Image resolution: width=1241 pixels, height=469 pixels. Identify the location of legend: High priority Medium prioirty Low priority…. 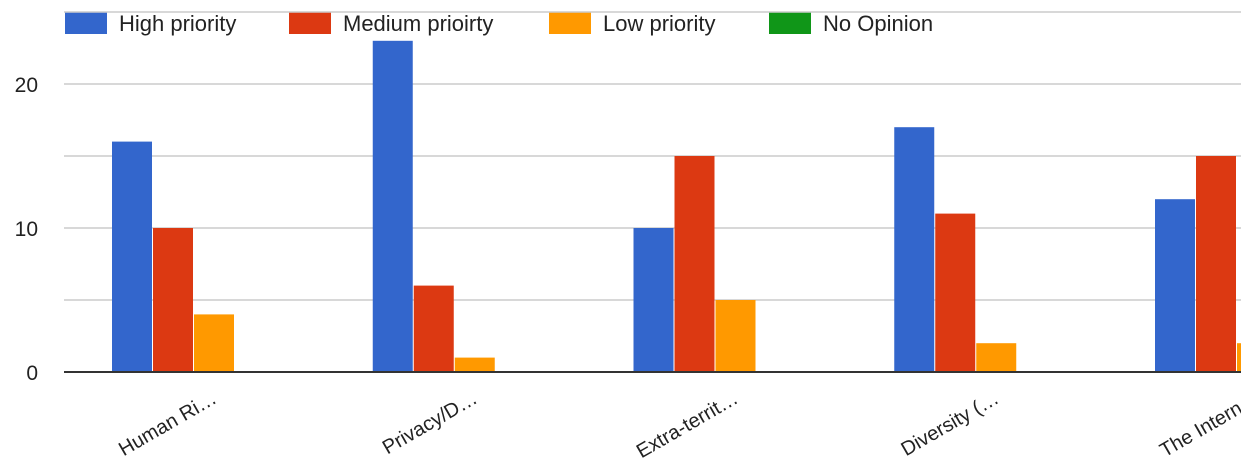
(499, 23).